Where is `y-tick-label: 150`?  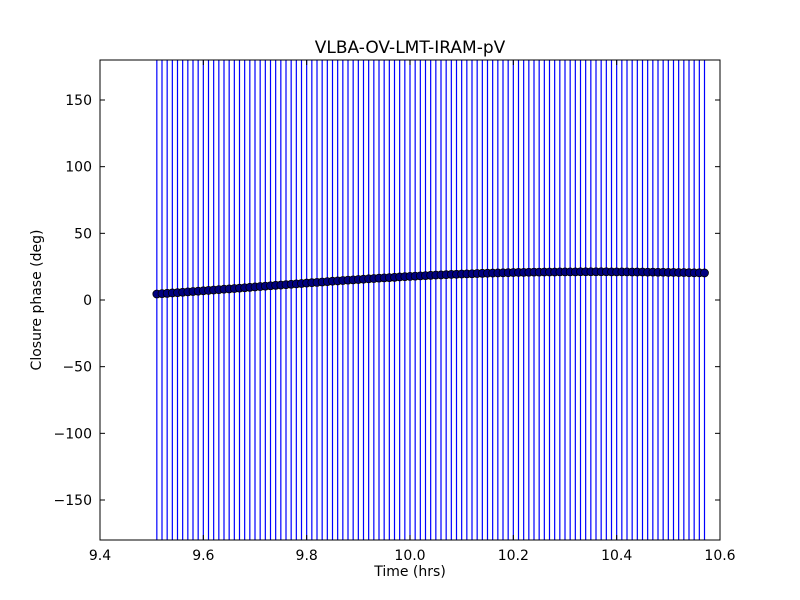
y-tick-label: 150 is located at coordinates (78, 101).